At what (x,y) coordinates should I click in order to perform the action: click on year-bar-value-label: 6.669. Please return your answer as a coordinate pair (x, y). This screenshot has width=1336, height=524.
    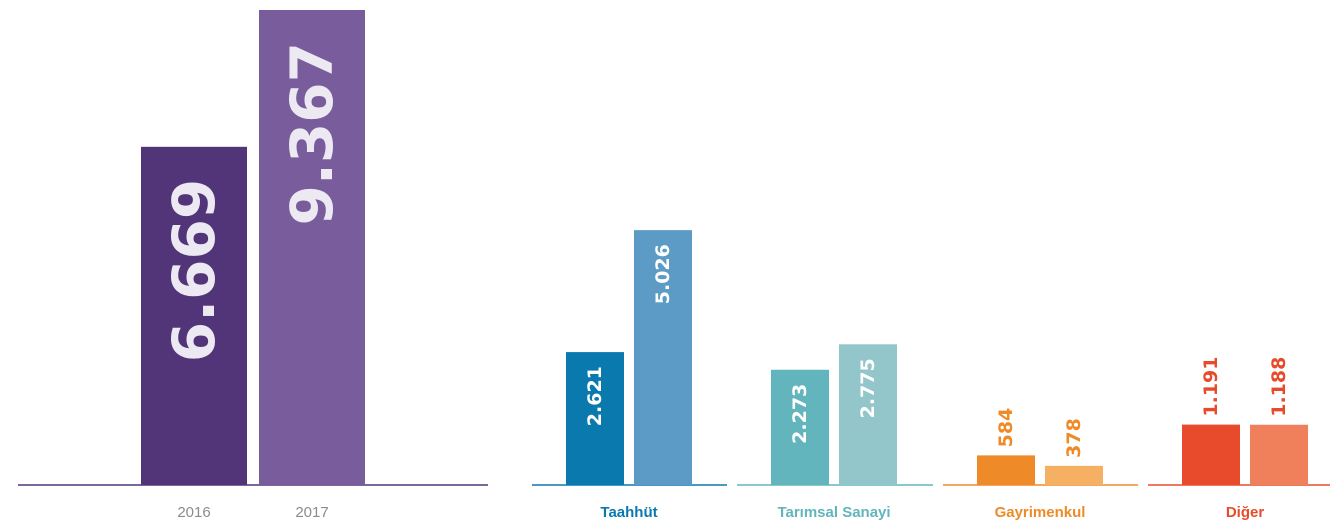
    Looking at the image, I should click on (194, 270).